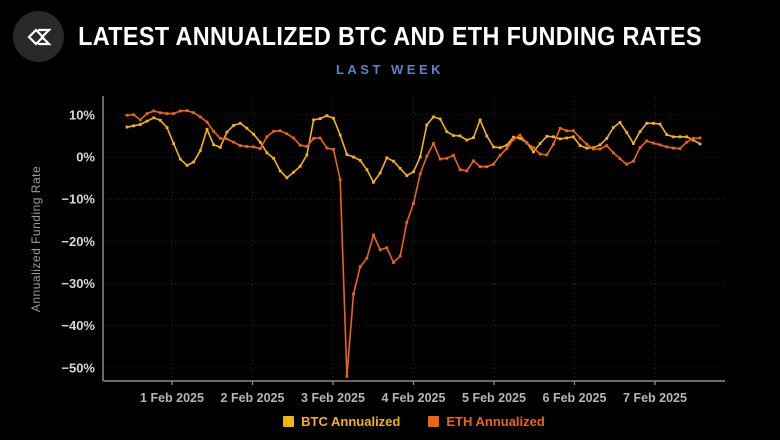 This screenshot has width=780, height=440. Describe the element at coordinates (253, 398) in the screenshot. I see `svg-text: 2 Feb 2025` at that location.